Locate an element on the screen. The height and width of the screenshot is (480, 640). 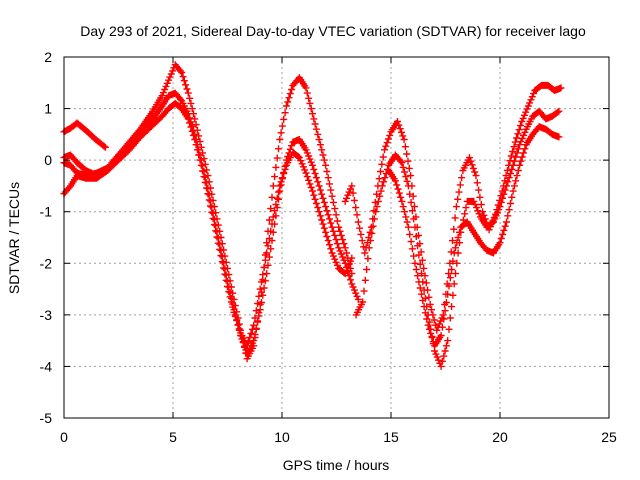
y-tick-label: -3 is located at coordinates (46, 315).